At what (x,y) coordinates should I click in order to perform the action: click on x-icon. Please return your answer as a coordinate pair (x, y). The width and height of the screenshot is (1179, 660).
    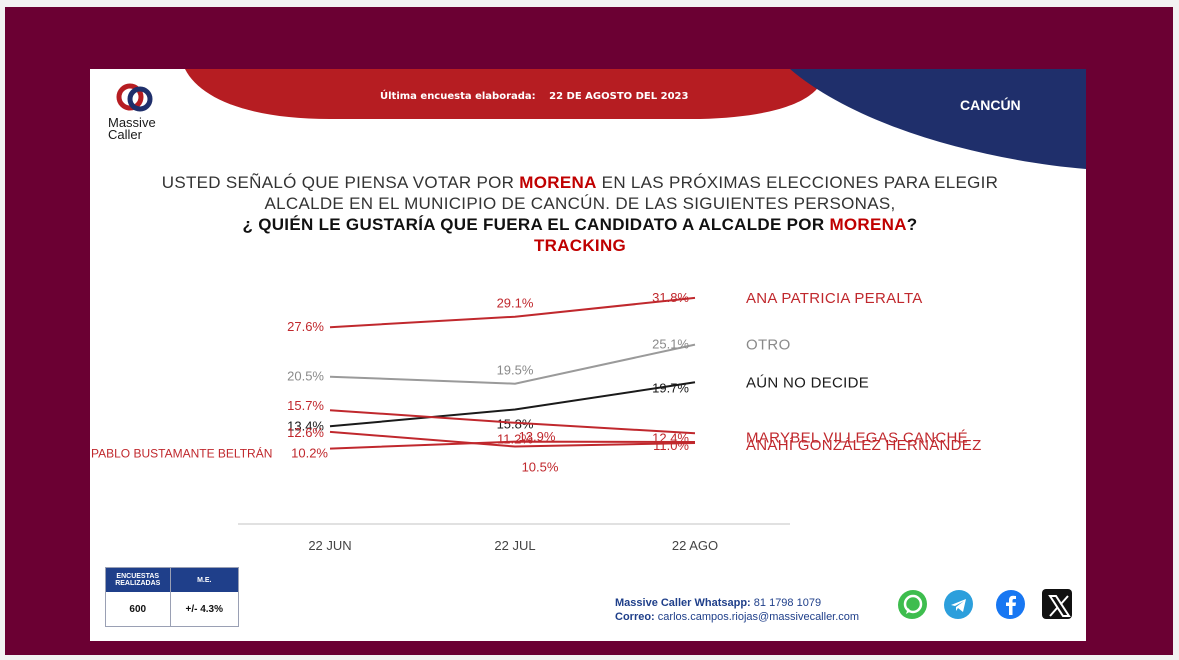
    Looking at the image, I should click on (1057, 604).